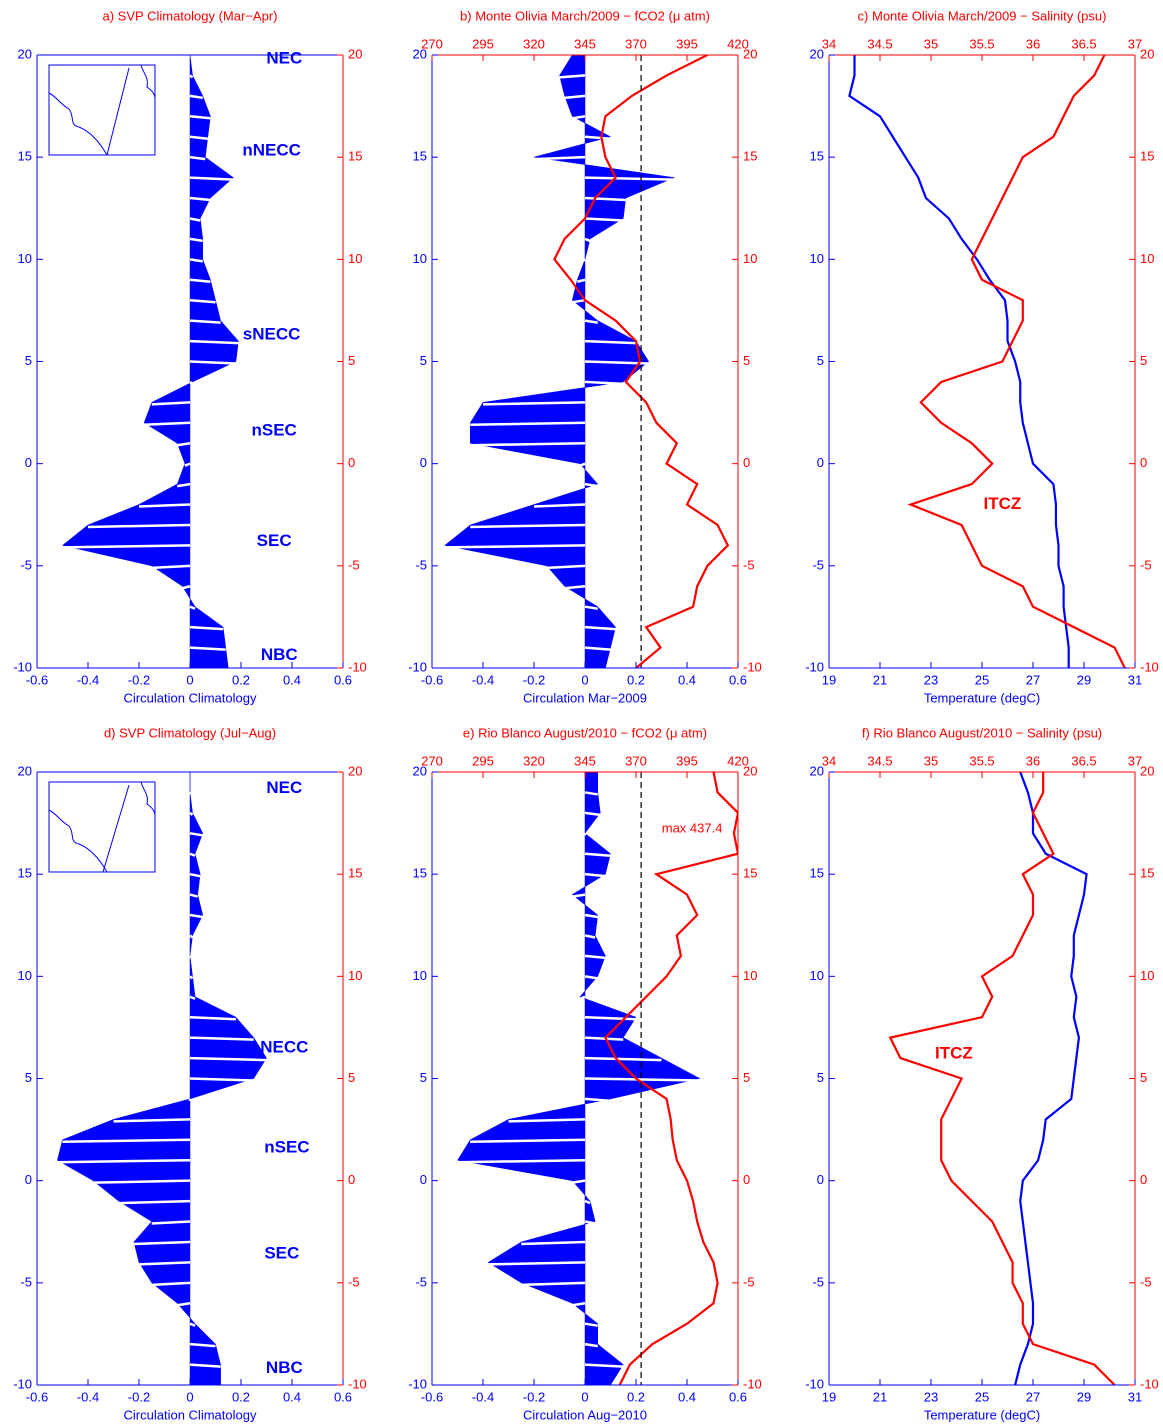 The image size is (1163, 1427). Describe the element at coordinates (102, 110) in the screenshot. I see `inset-map` at that location.